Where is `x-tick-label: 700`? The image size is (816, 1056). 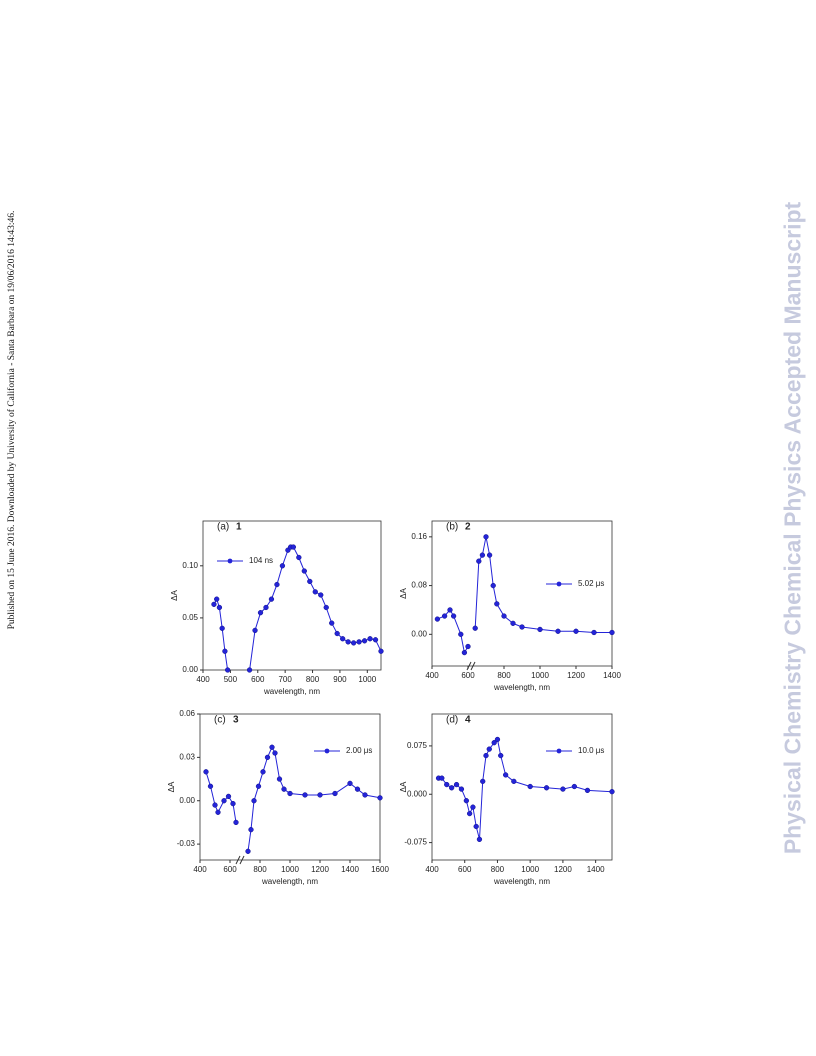 x-tick-label: 700 is located at coordinates (285, 679).